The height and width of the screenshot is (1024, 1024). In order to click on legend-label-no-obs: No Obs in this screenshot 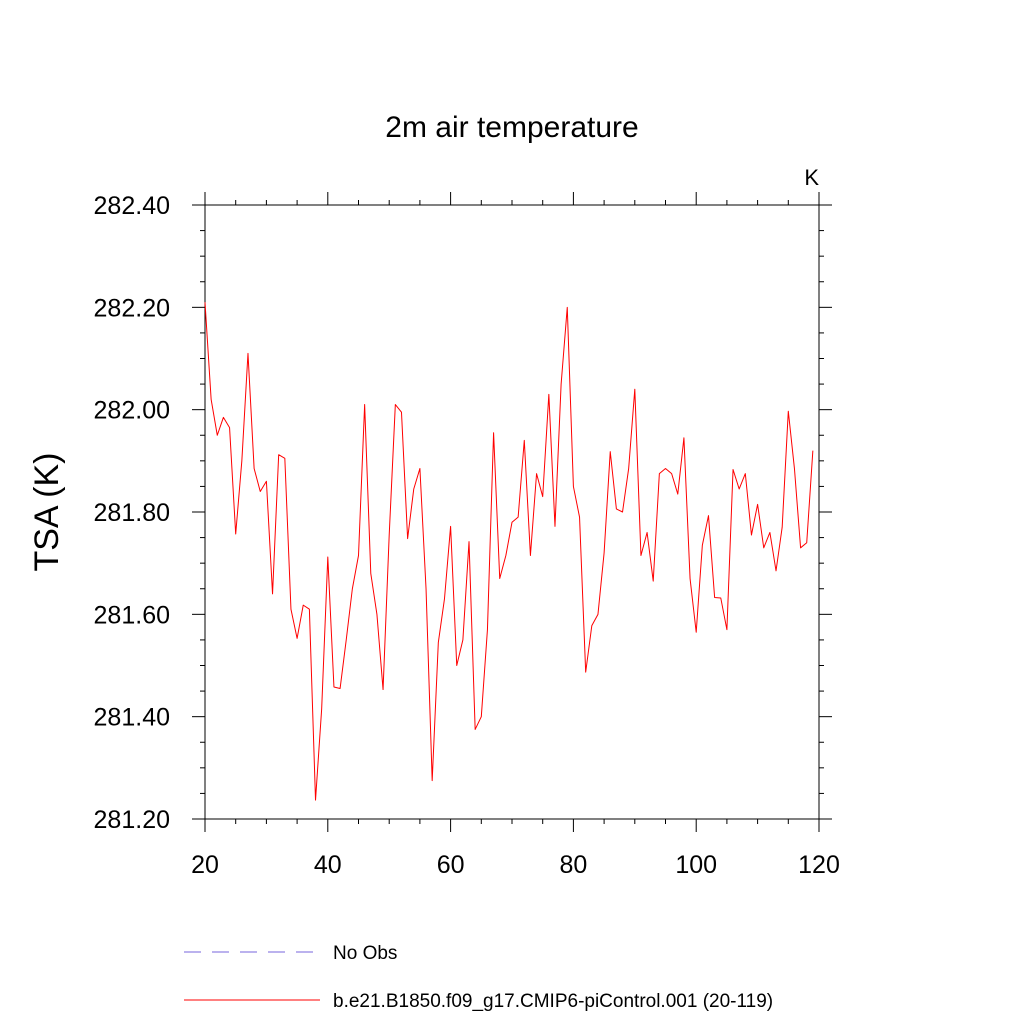, I will do `click(365, 953)`.